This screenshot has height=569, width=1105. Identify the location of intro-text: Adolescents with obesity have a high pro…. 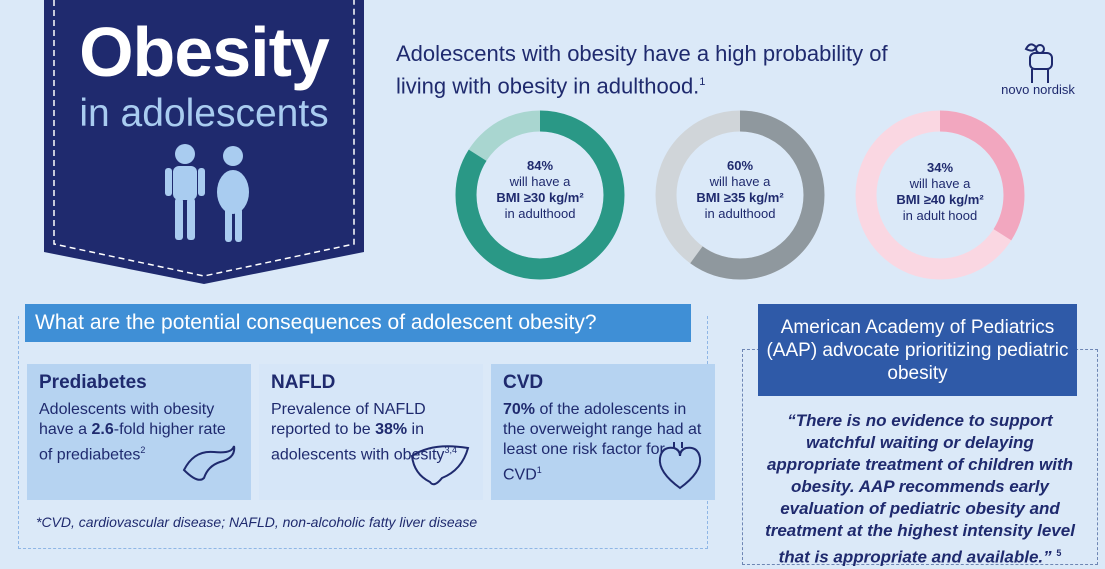
(642, 70).